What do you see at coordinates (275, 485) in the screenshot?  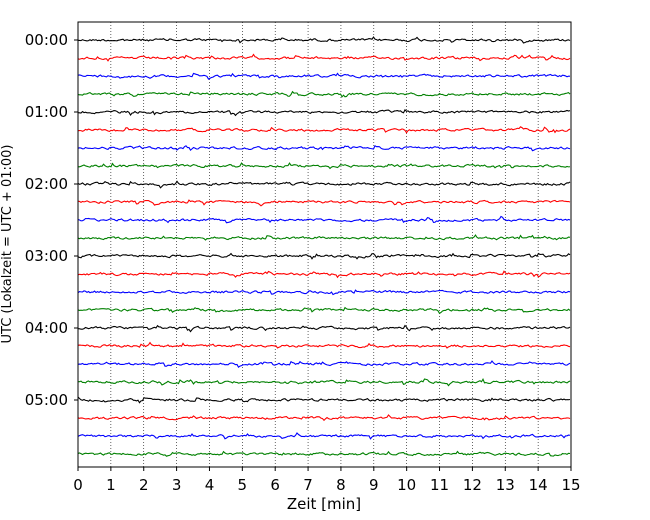 I see `x-tick-label: 6` at bounding box center [275, 485].